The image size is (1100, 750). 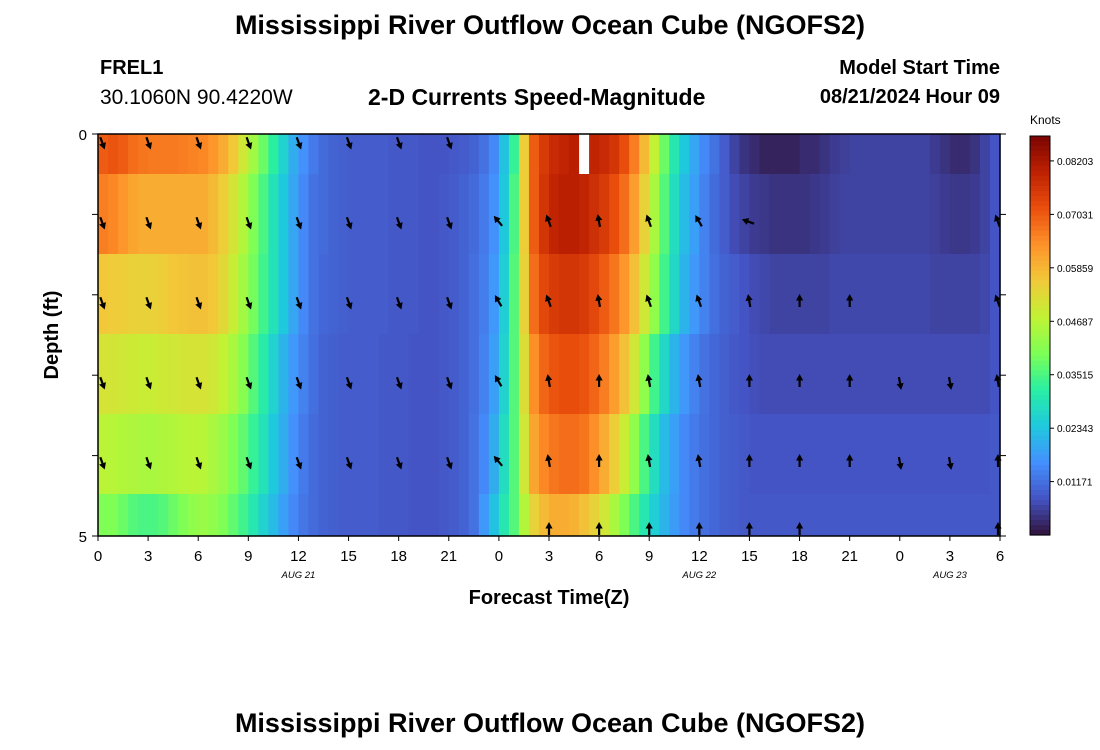 What do you see at coordinates (1075, 376) in the screenshot?
I see `colorbar-tick-label: 0.03515` at bounding box center [1075, 376].